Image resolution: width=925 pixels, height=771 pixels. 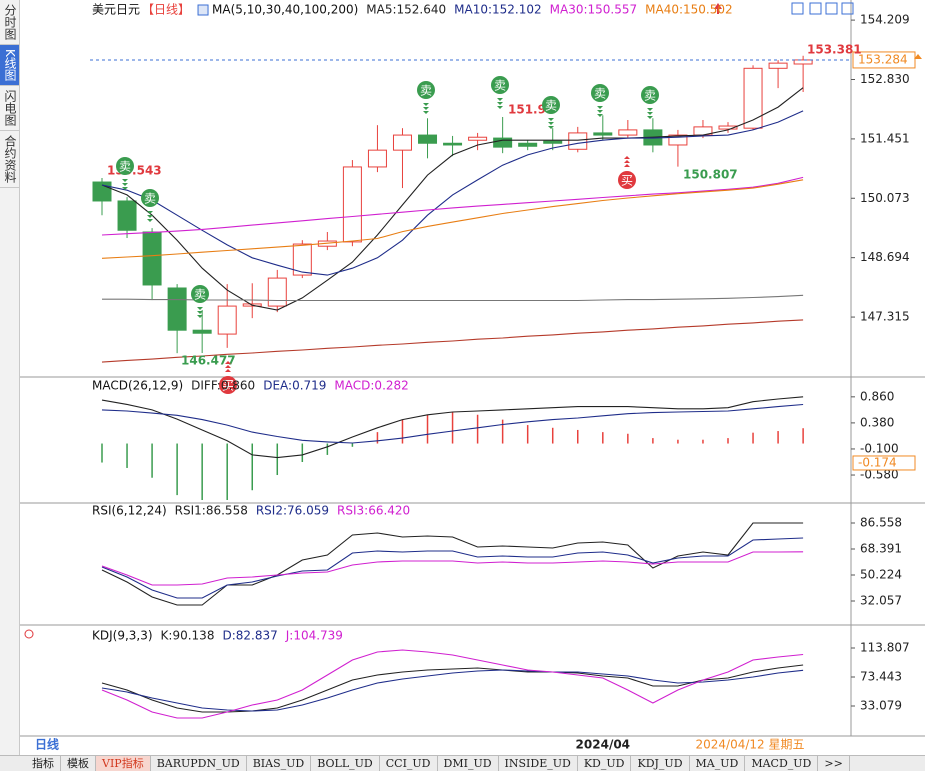 I want to click on x-tick-label: 2024/04, so click(x=603, y=745).